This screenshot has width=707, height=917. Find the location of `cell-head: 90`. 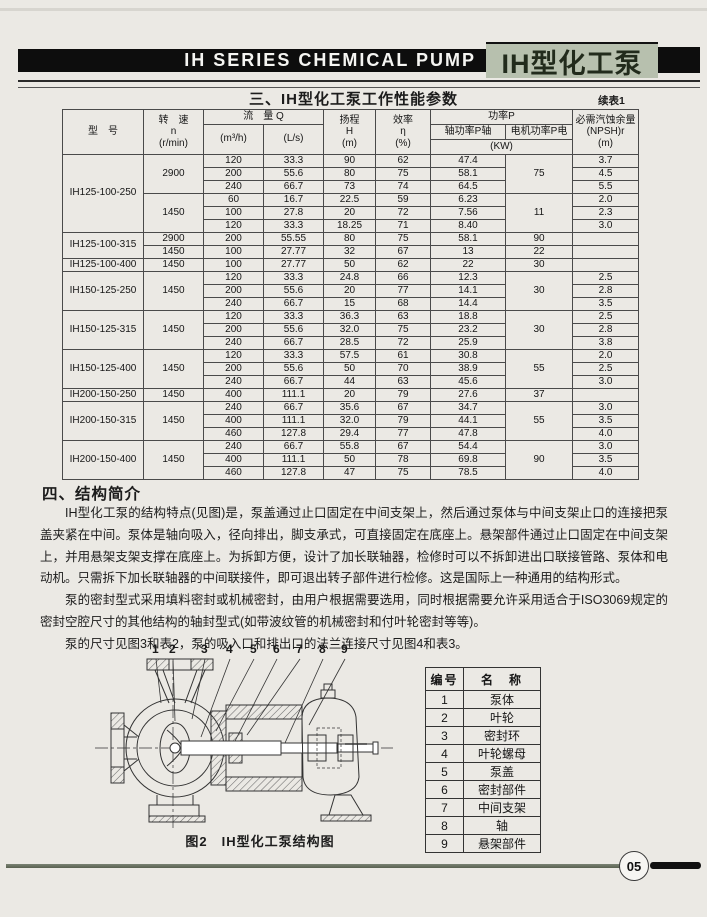

cell-head: 90 is located at coordinates (349, 161).